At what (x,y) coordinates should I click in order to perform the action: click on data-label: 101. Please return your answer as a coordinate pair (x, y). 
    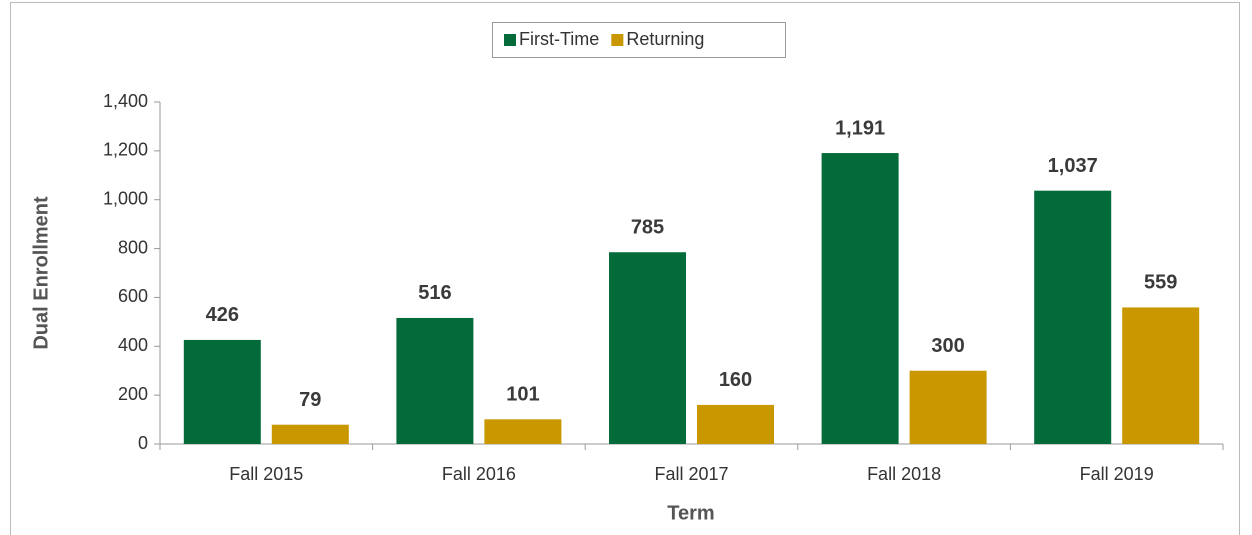
    Looking at the image, I should click on (522, 395).